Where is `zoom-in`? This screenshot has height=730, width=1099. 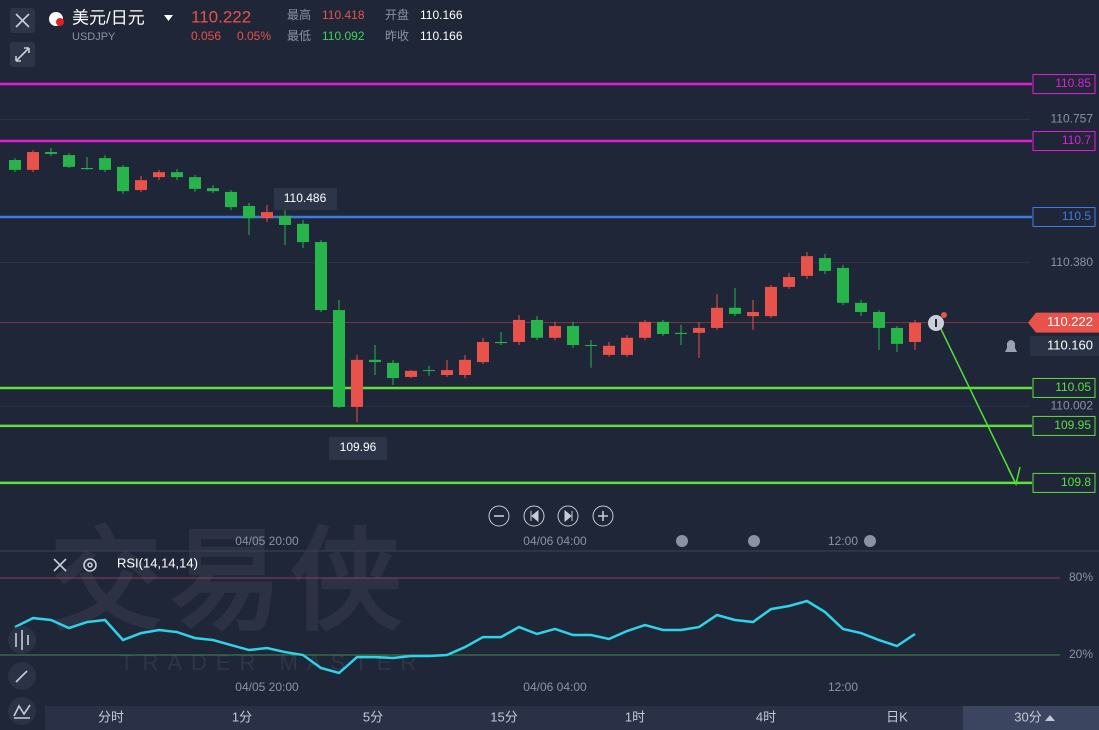 zoom-in is located at coordinates (603, 516).